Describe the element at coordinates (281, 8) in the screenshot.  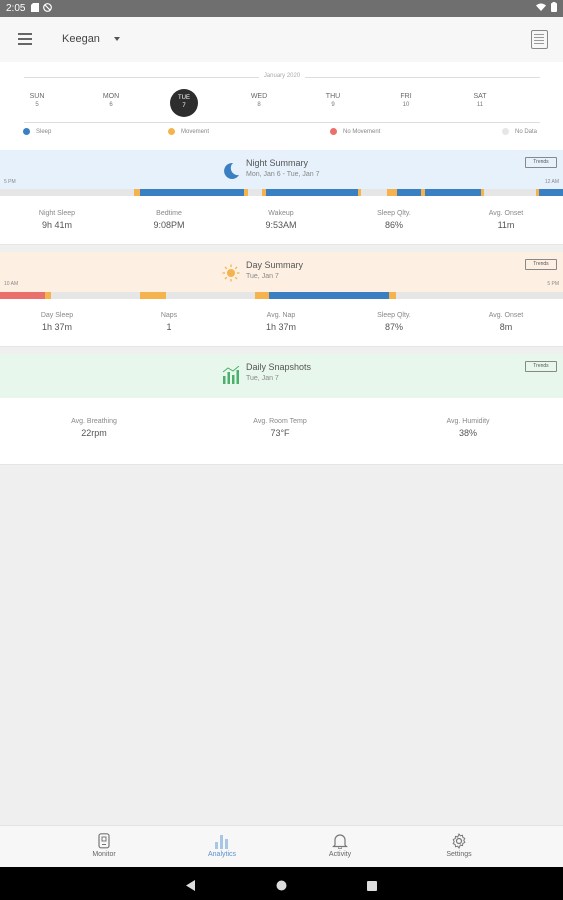
I see `status-bar: 2:05` at that location.